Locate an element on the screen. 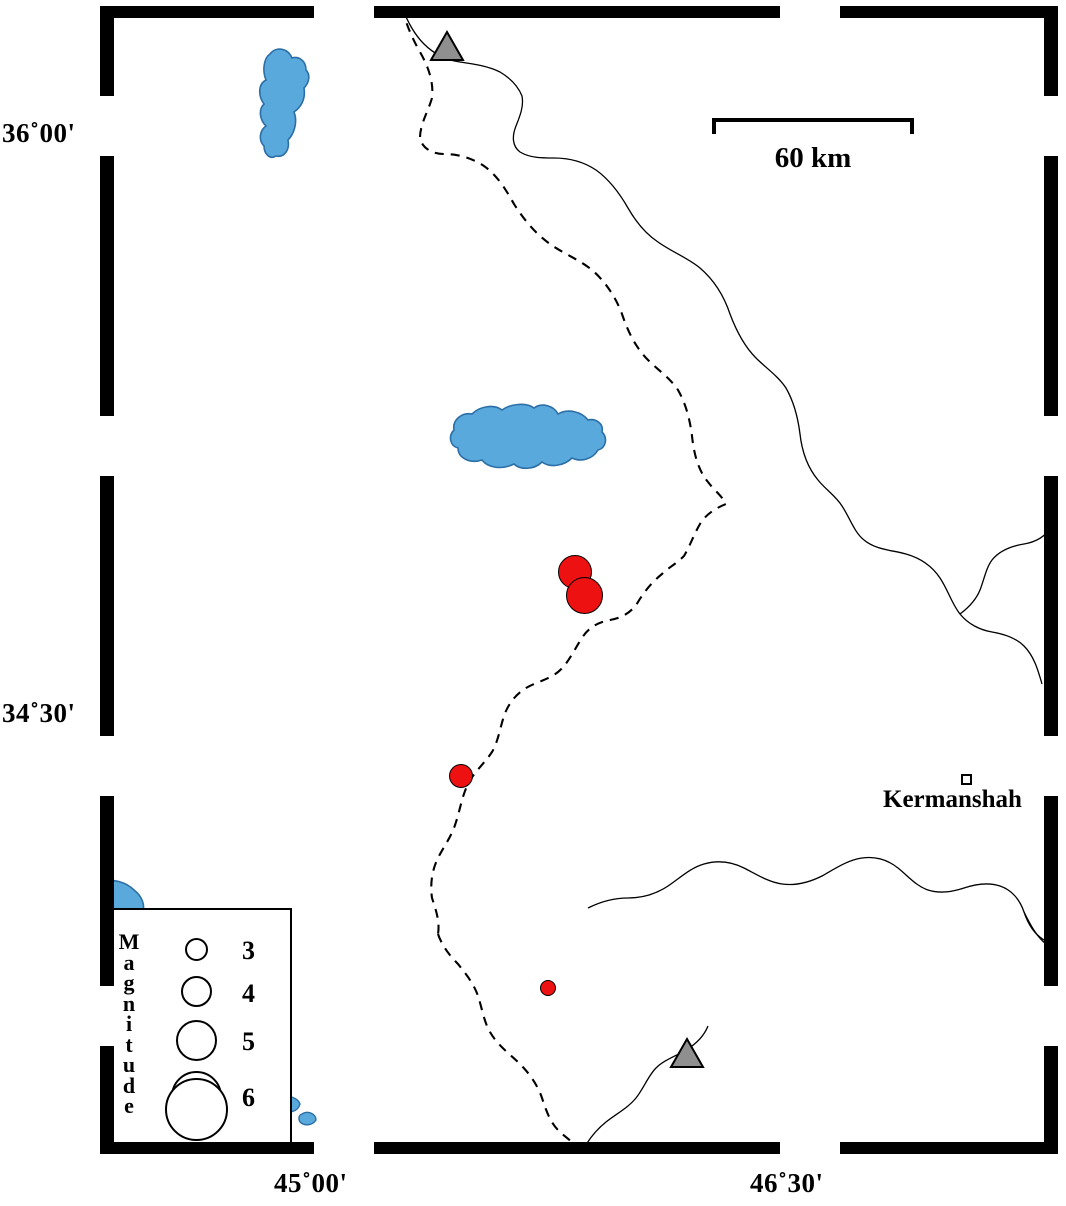 This screenshot has width=1066, height=1206. legend-title-char: d is located at coordinates (129, 1085).